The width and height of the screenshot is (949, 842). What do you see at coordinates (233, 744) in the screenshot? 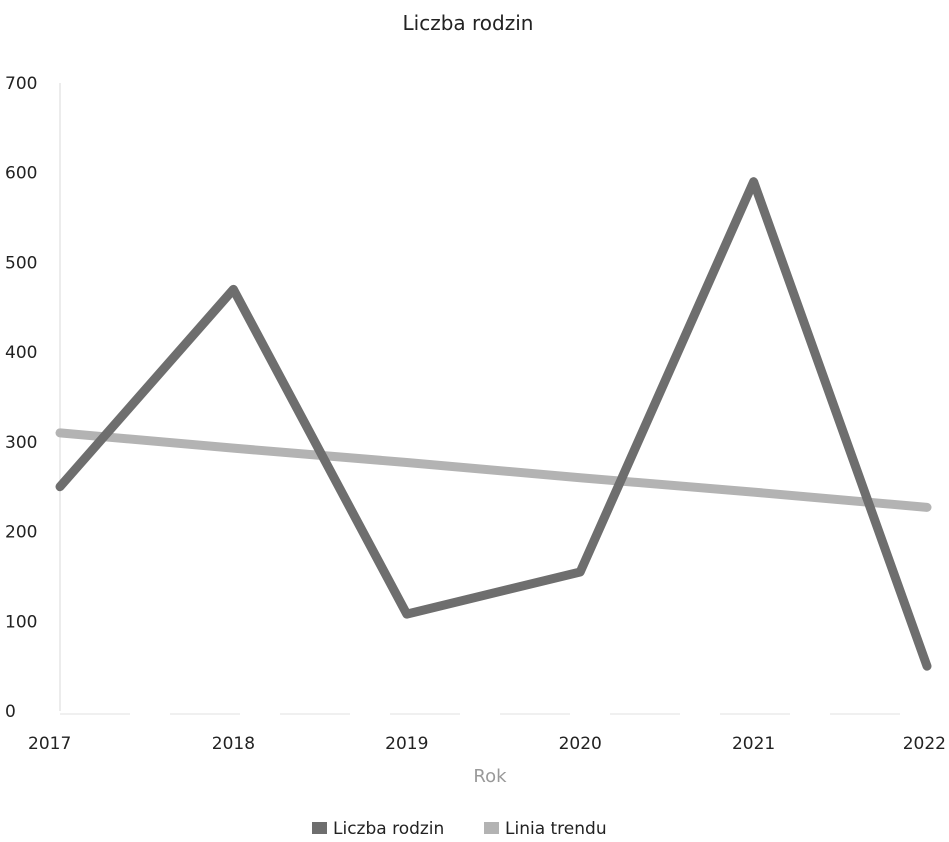
I see `x-tick-label: 2018` at bounding box center [233, 744].